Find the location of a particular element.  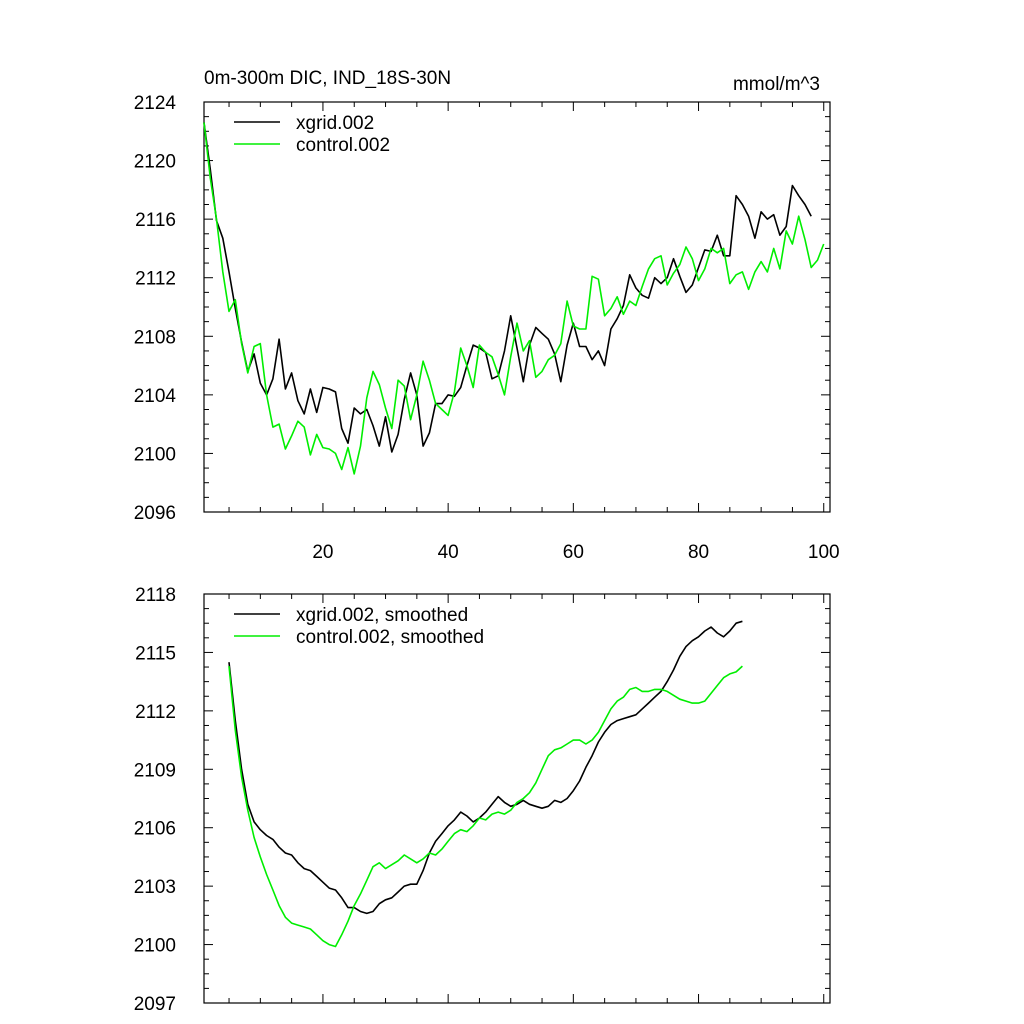

chart1-series-line-xgrid is located at coordinates (485, 767).